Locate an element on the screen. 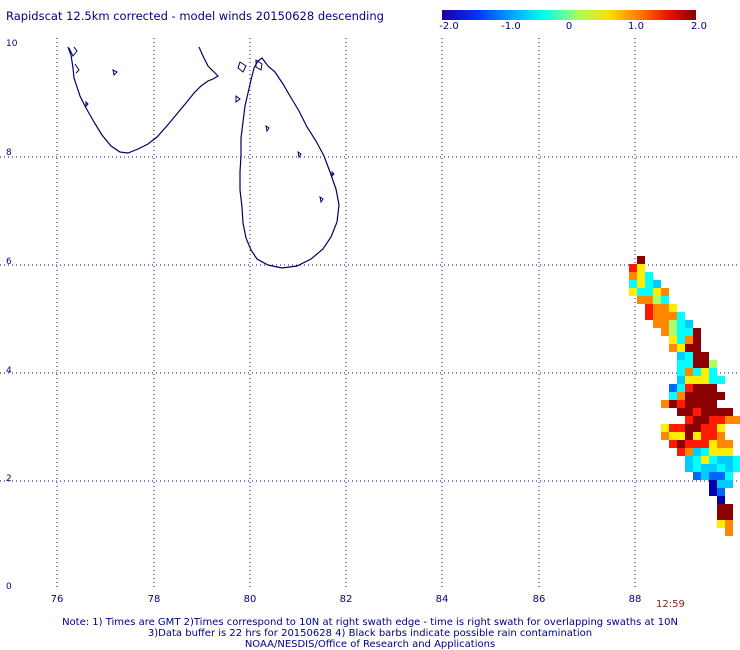  colorbar-label-neg1: -1.0 is located at coordinates (511, 26).